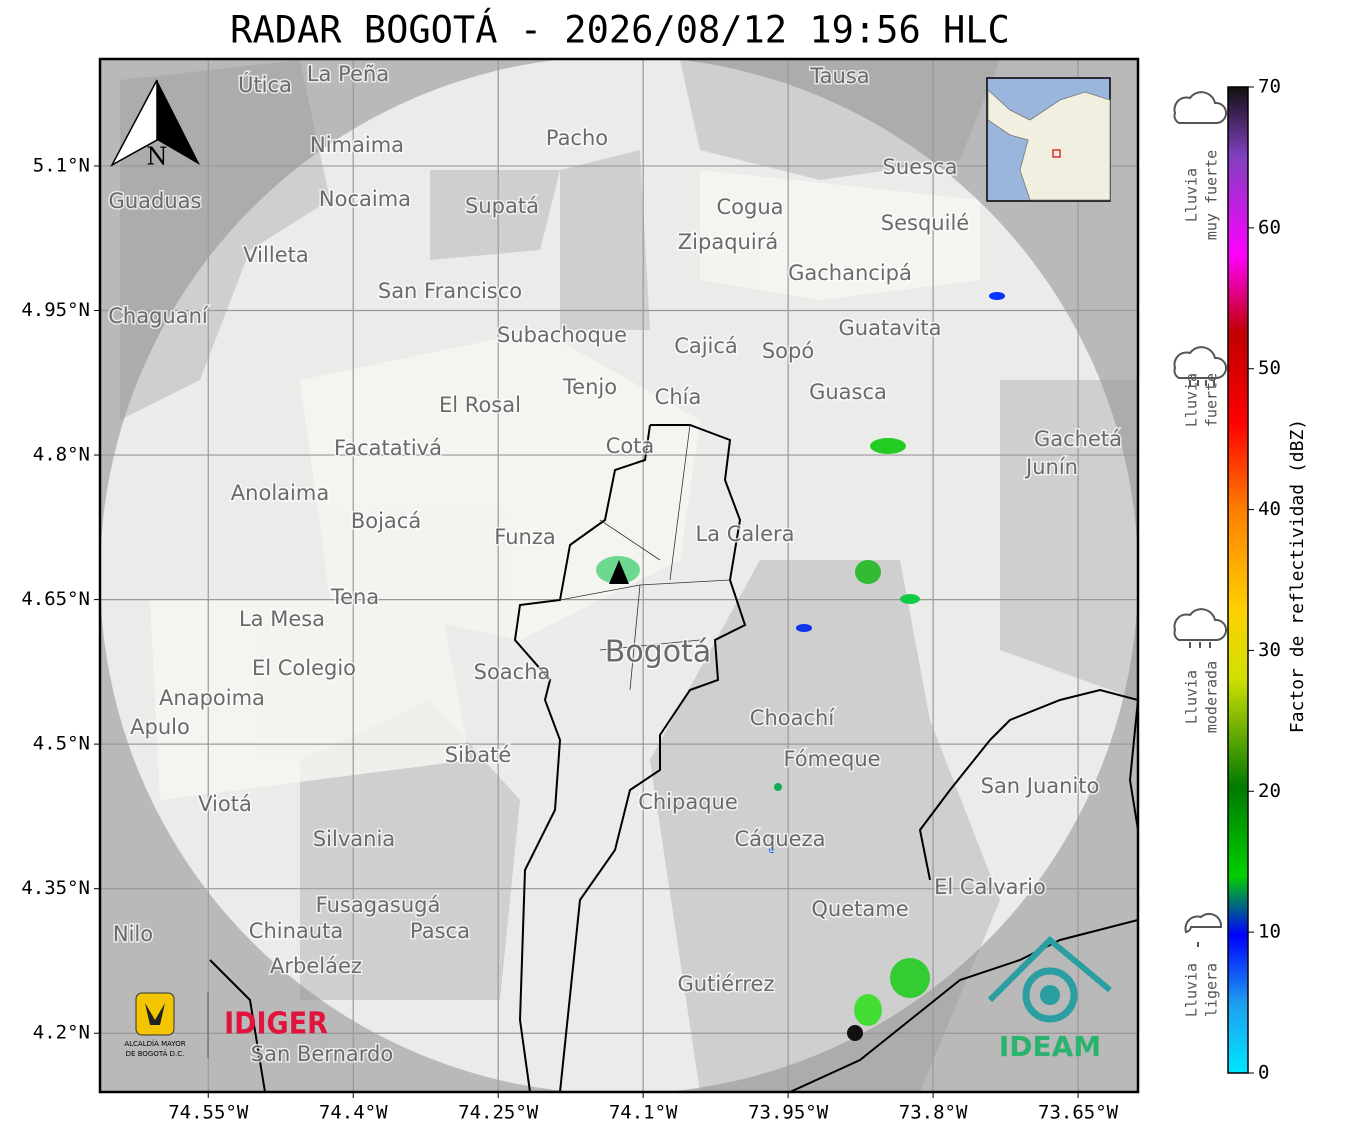 This screenshot has width=1349, height=1139. I want to click on place-label: Gachancipá, so click(850, 273).